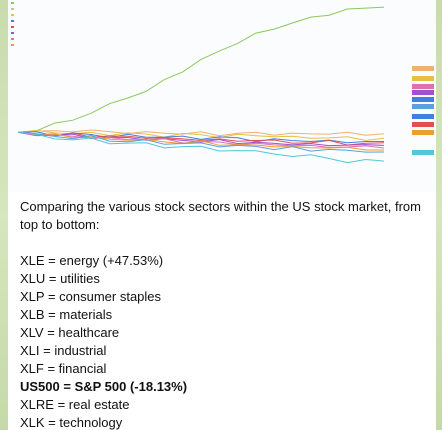 The width and height of the screenshot is (442, 430). Describe the element at coordinates (423, 110) in the screenshot. I see `chart-right-scale` at that location.